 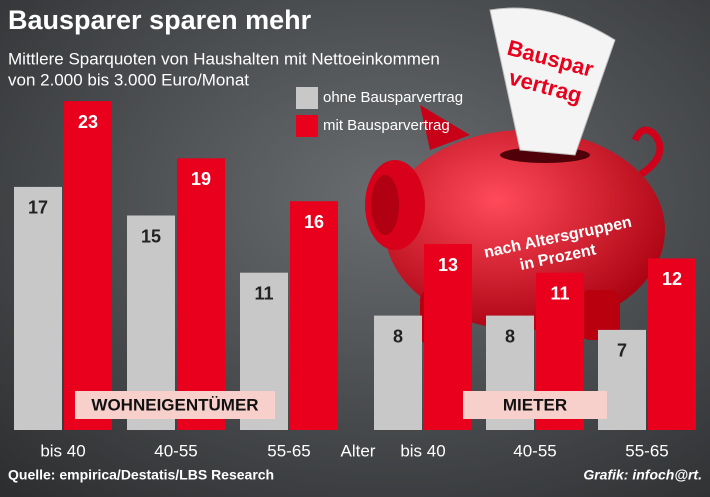 I want to click on group-label: MIETER, so click(x=535, y=404).